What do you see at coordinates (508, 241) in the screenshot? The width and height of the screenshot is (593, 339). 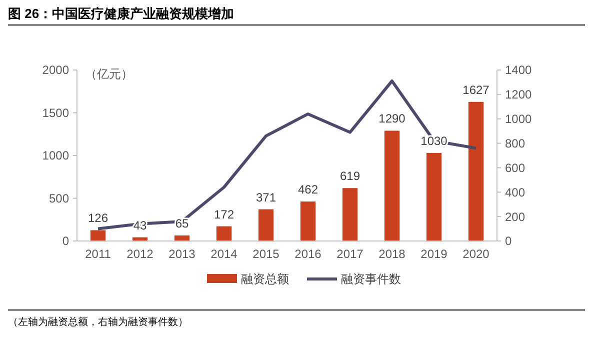 I see `y2-tick-label: 0` at bounding box center [508, 241].